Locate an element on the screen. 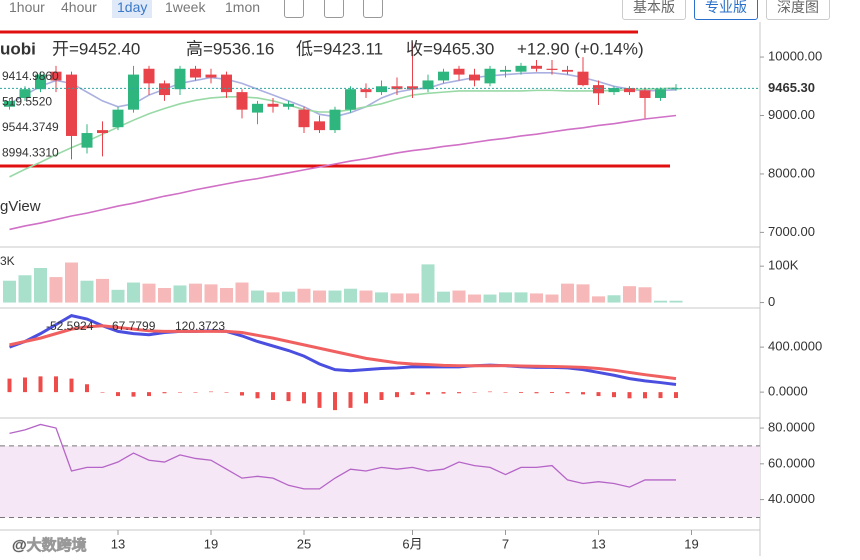 This screenshot has height=560, width=860. ma-label: 9544.3749 is located at coordinates (30, 127).